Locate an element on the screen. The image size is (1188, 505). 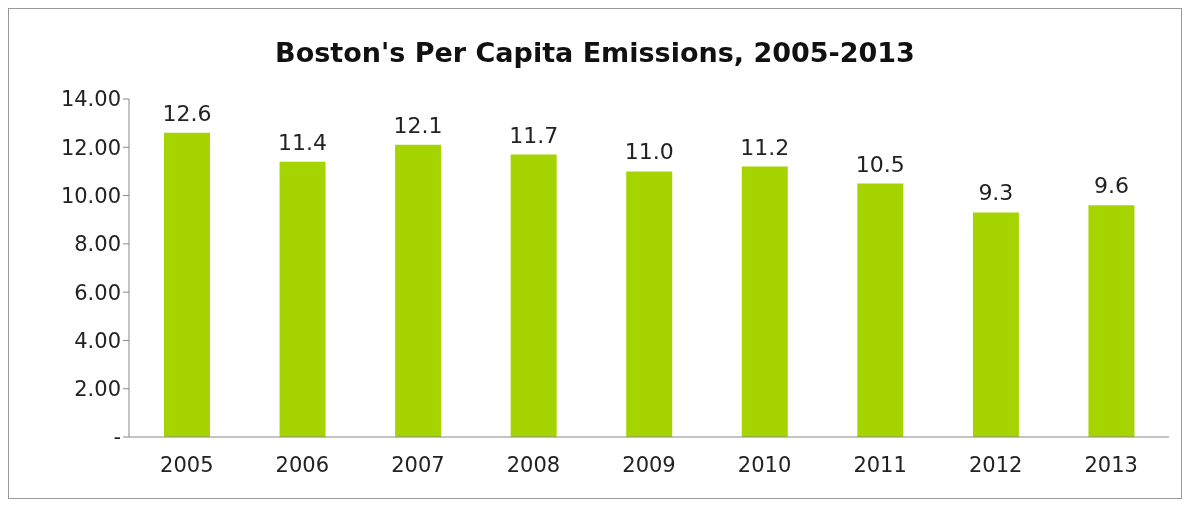
x-tick-label: 2008 is located at coordinates (533, 464).